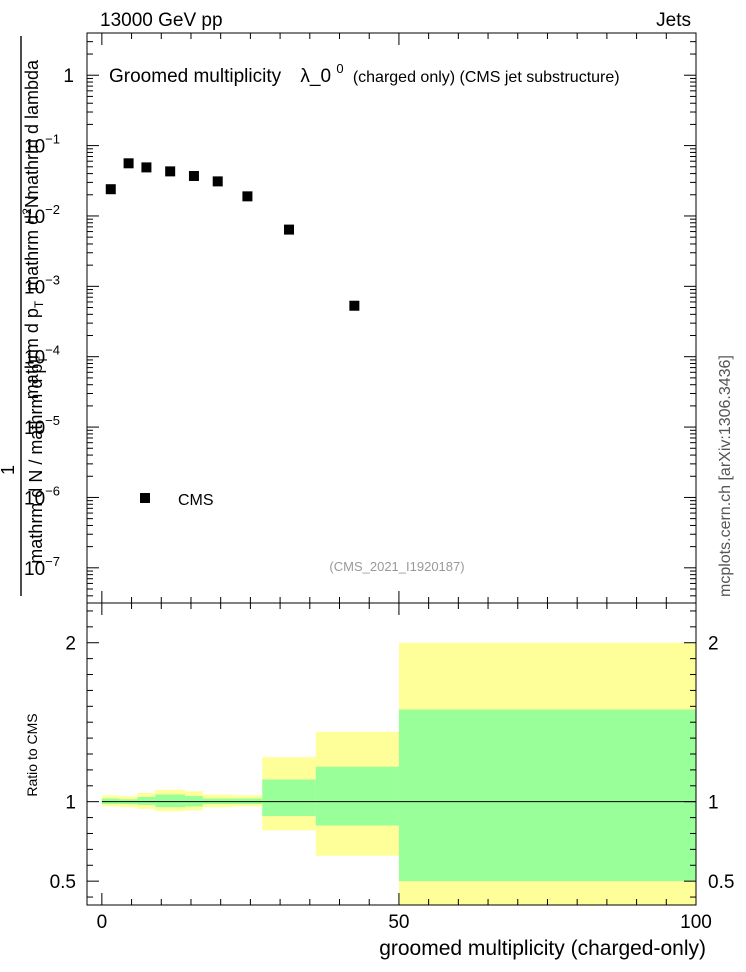 Image resolution: width=746 pixels, height=972 pixels. I want to click on ratio-y-tick-label-right: 0.5, so click(721, 882).